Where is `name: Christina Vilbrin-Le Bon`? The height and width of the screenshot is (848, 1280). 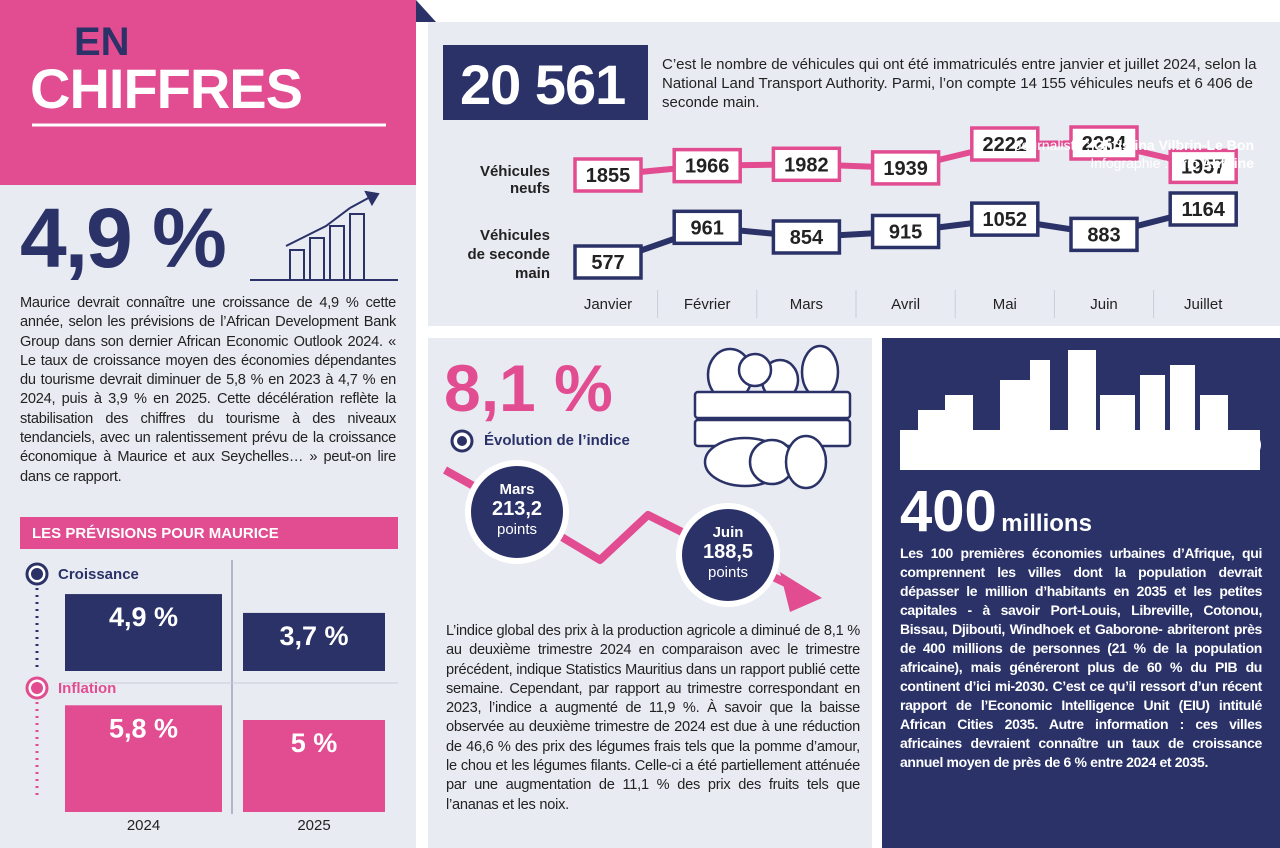 name: Christina Vilbrin-Le Bon is located at coordinates (1174, 145).